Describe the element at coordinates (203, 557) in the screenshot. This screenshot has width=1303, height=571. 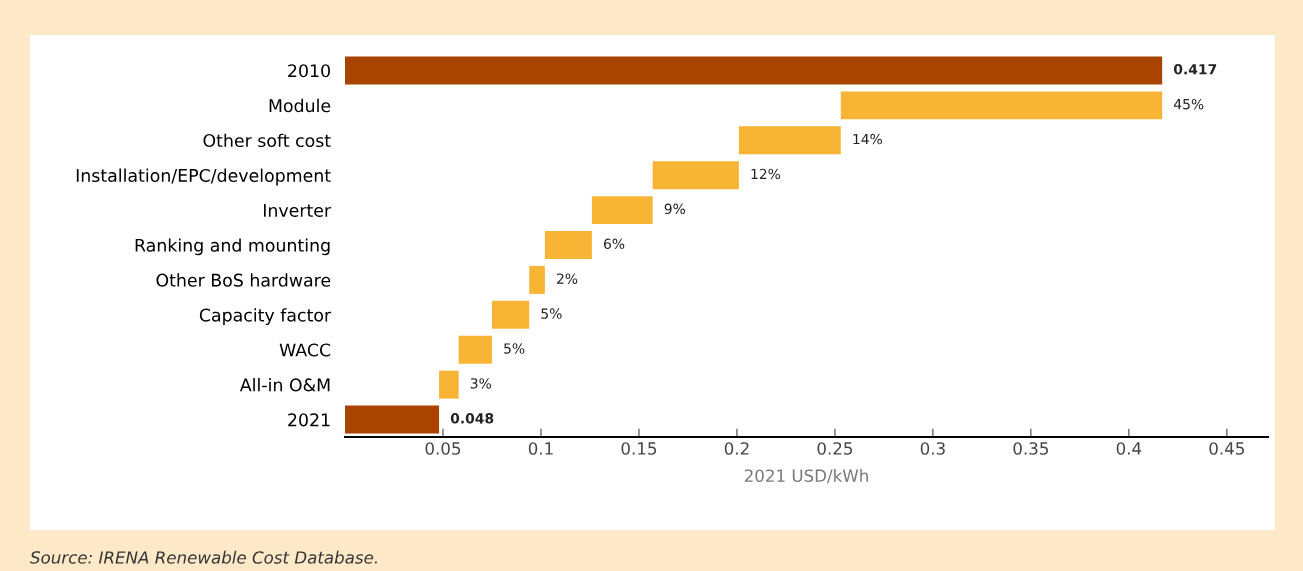
I see `source-note: Source: IRENA Renewable Cost Database.` at that location.